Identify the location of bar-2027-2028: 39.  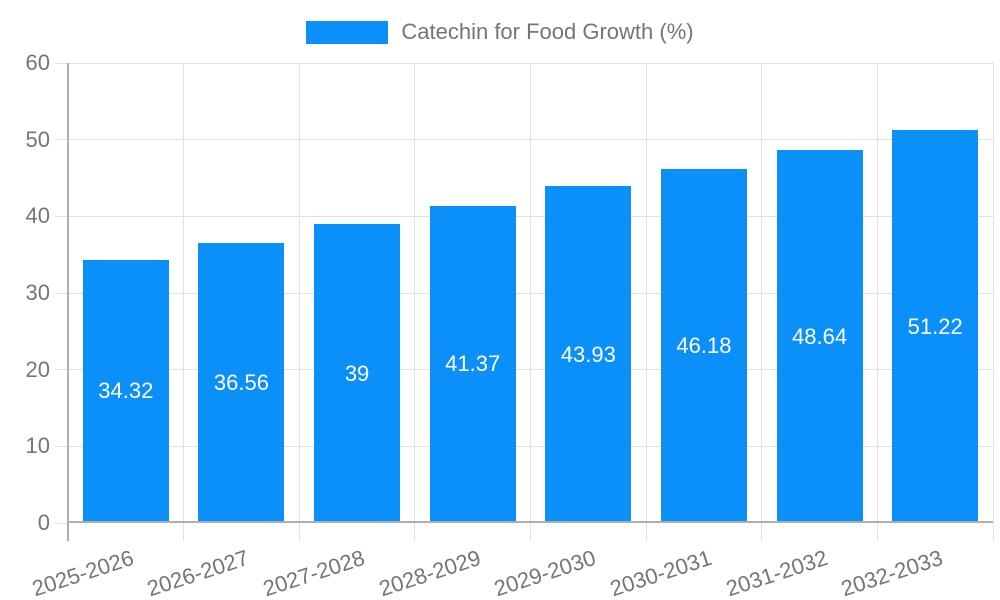
(357, 373).